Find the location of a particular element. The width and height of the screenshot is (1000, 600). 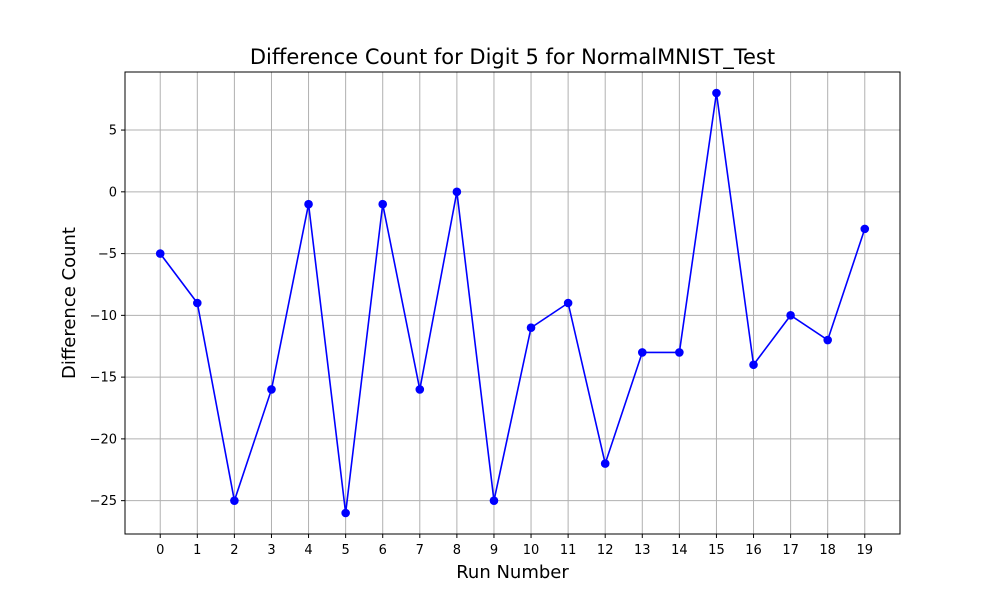

x-tick-label: 9 is located at coordinates (494, 550).